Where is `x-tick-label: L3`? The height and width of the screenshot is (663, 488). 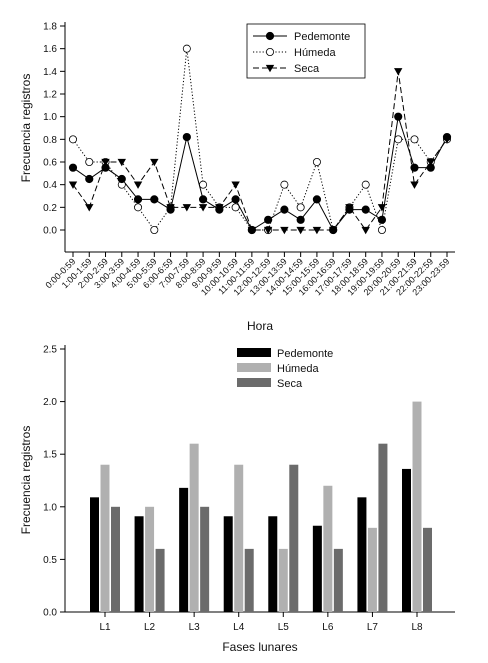 x-tick-label: L3 is located at coordinates (195, 627).